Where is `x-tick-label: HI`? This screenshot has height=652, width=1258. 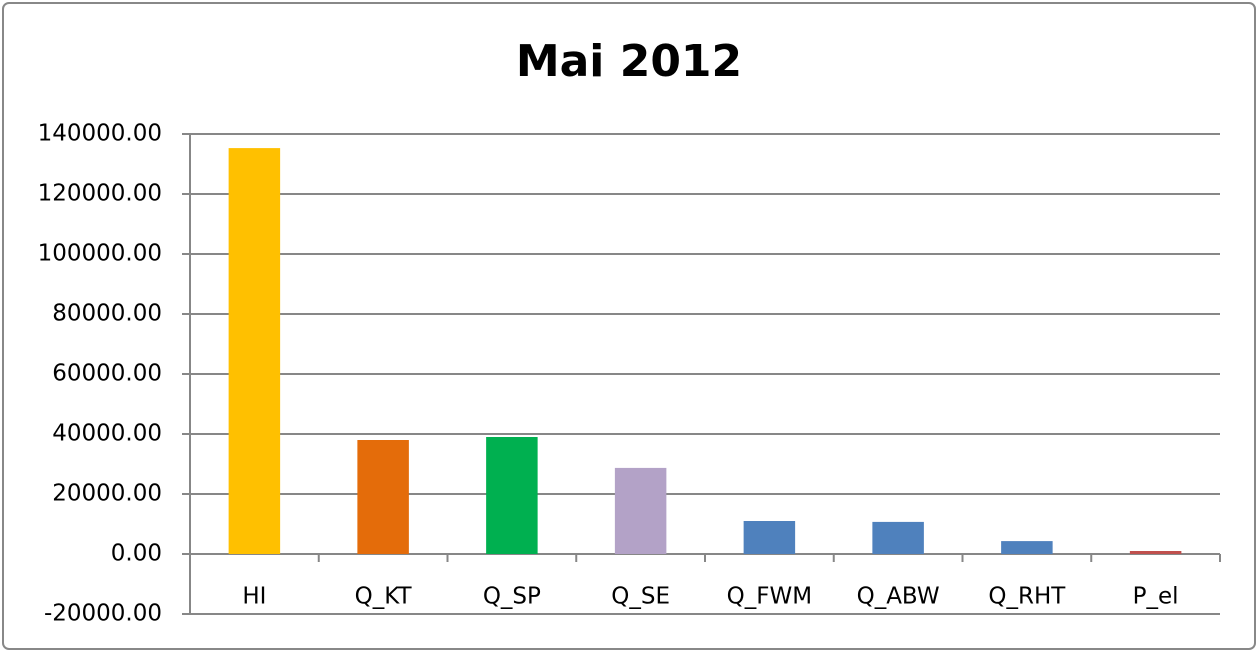
x-tick-label: HI is located at coordinates (254, 597).